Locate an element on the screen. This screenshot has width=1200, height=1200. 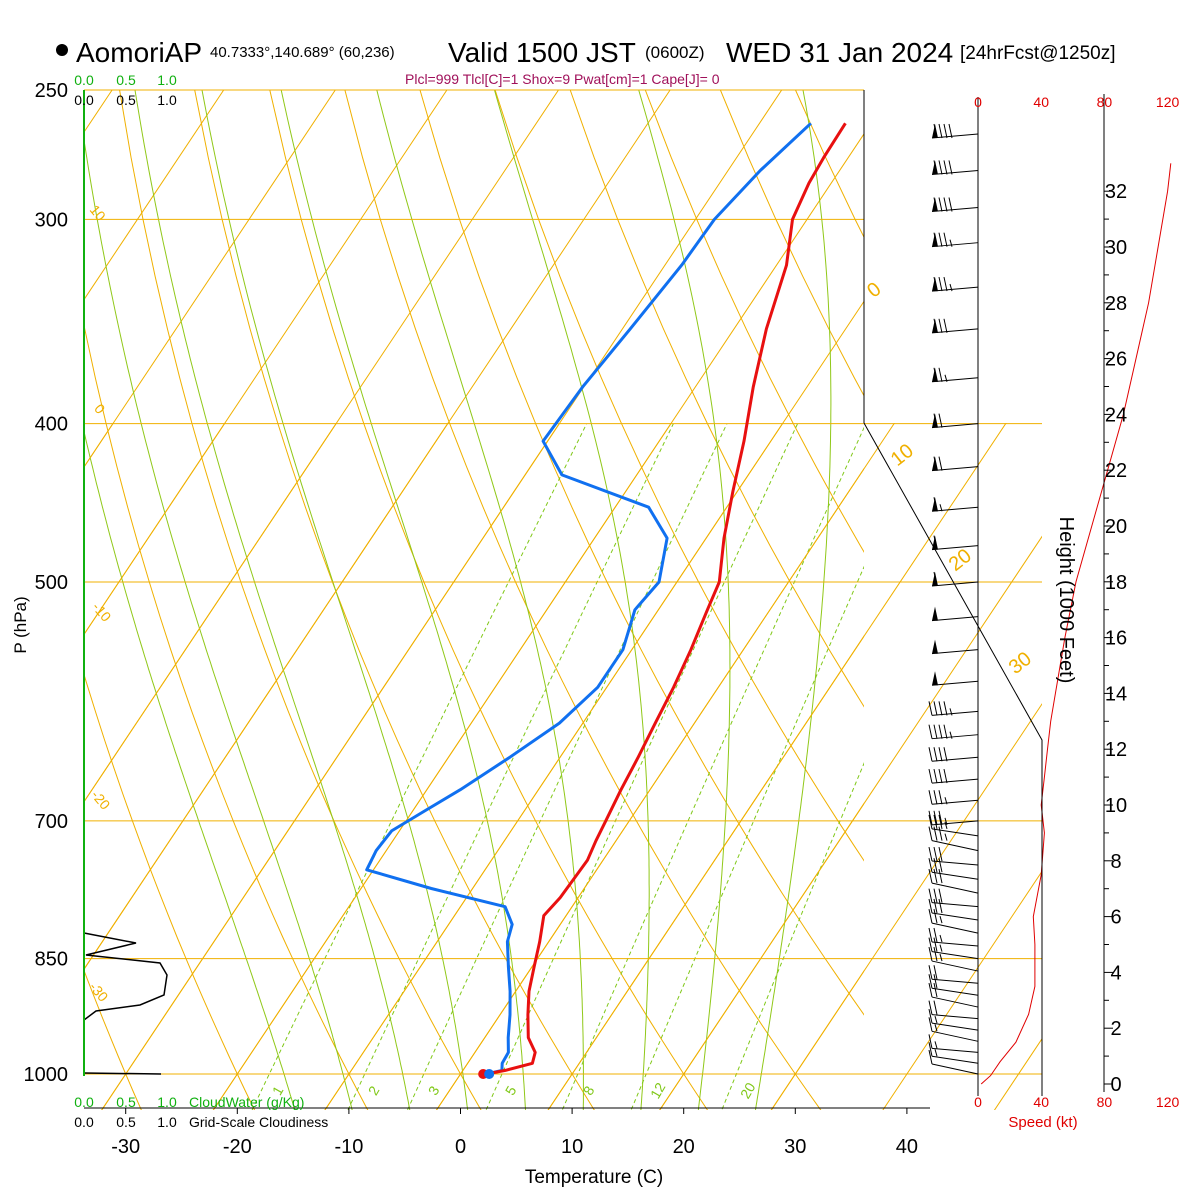
cloudwater-tick-bottom: 1.0 is located at coordinates (167, 1102).